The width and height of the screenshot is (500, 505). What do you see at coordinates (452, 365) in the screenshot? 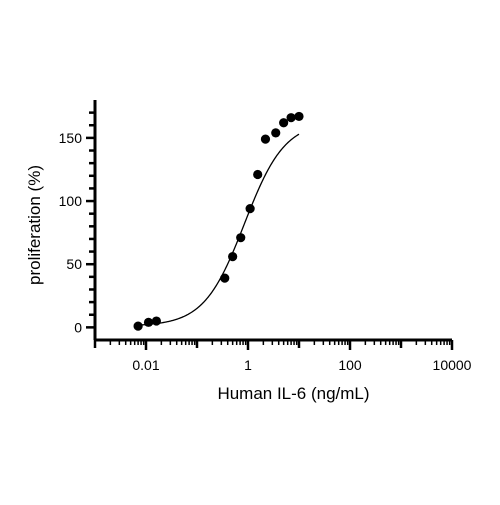
I see `x-tick-label: 10000` at bounding box center [452, 365].